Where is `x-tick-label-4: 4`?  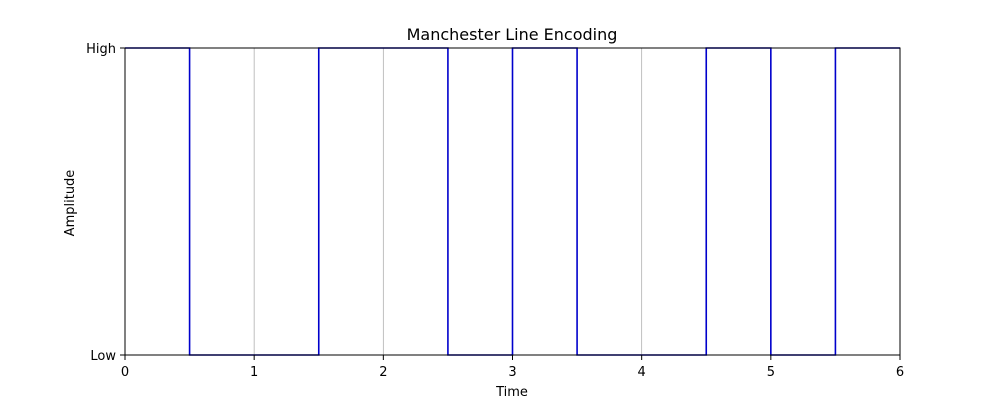 x-tick-label-4: 4 is located at coordinates (642, 372).